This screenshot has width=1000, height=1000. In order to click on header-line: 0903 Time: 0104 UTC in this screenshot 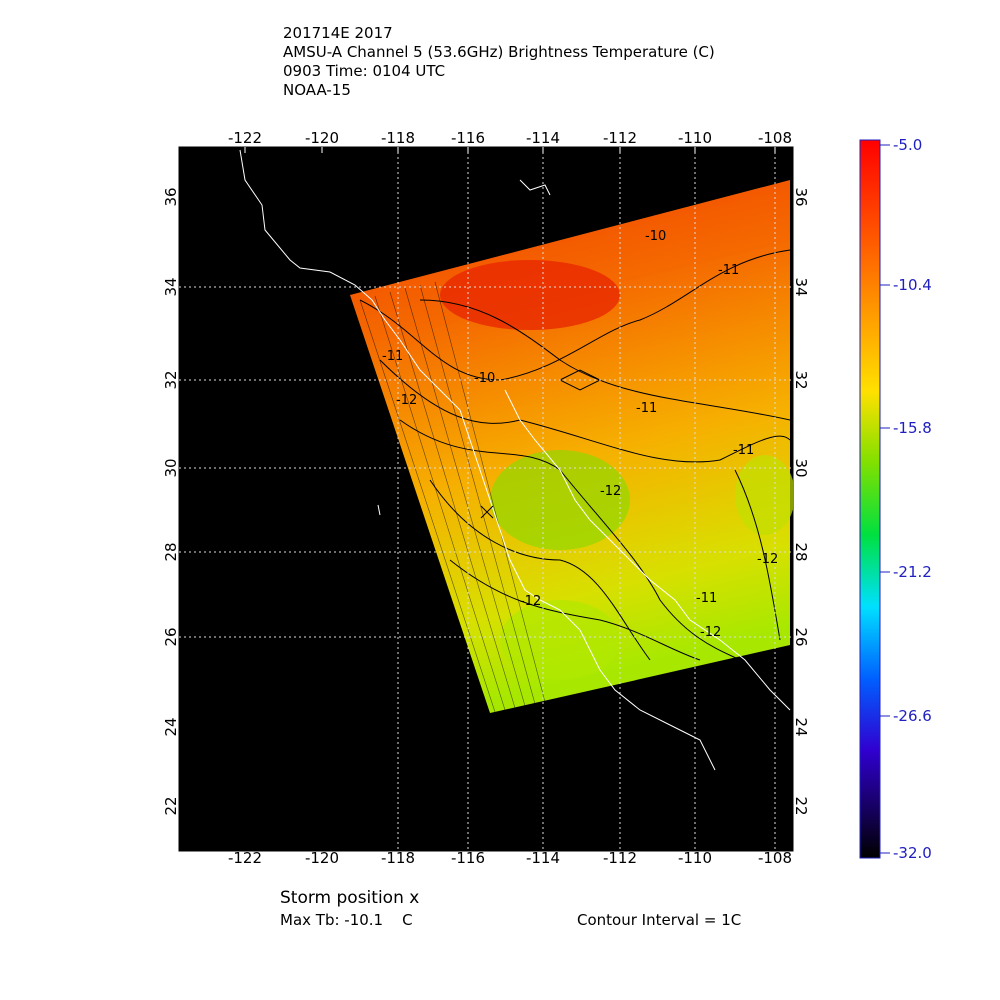, I will do `click(364, 71)`.